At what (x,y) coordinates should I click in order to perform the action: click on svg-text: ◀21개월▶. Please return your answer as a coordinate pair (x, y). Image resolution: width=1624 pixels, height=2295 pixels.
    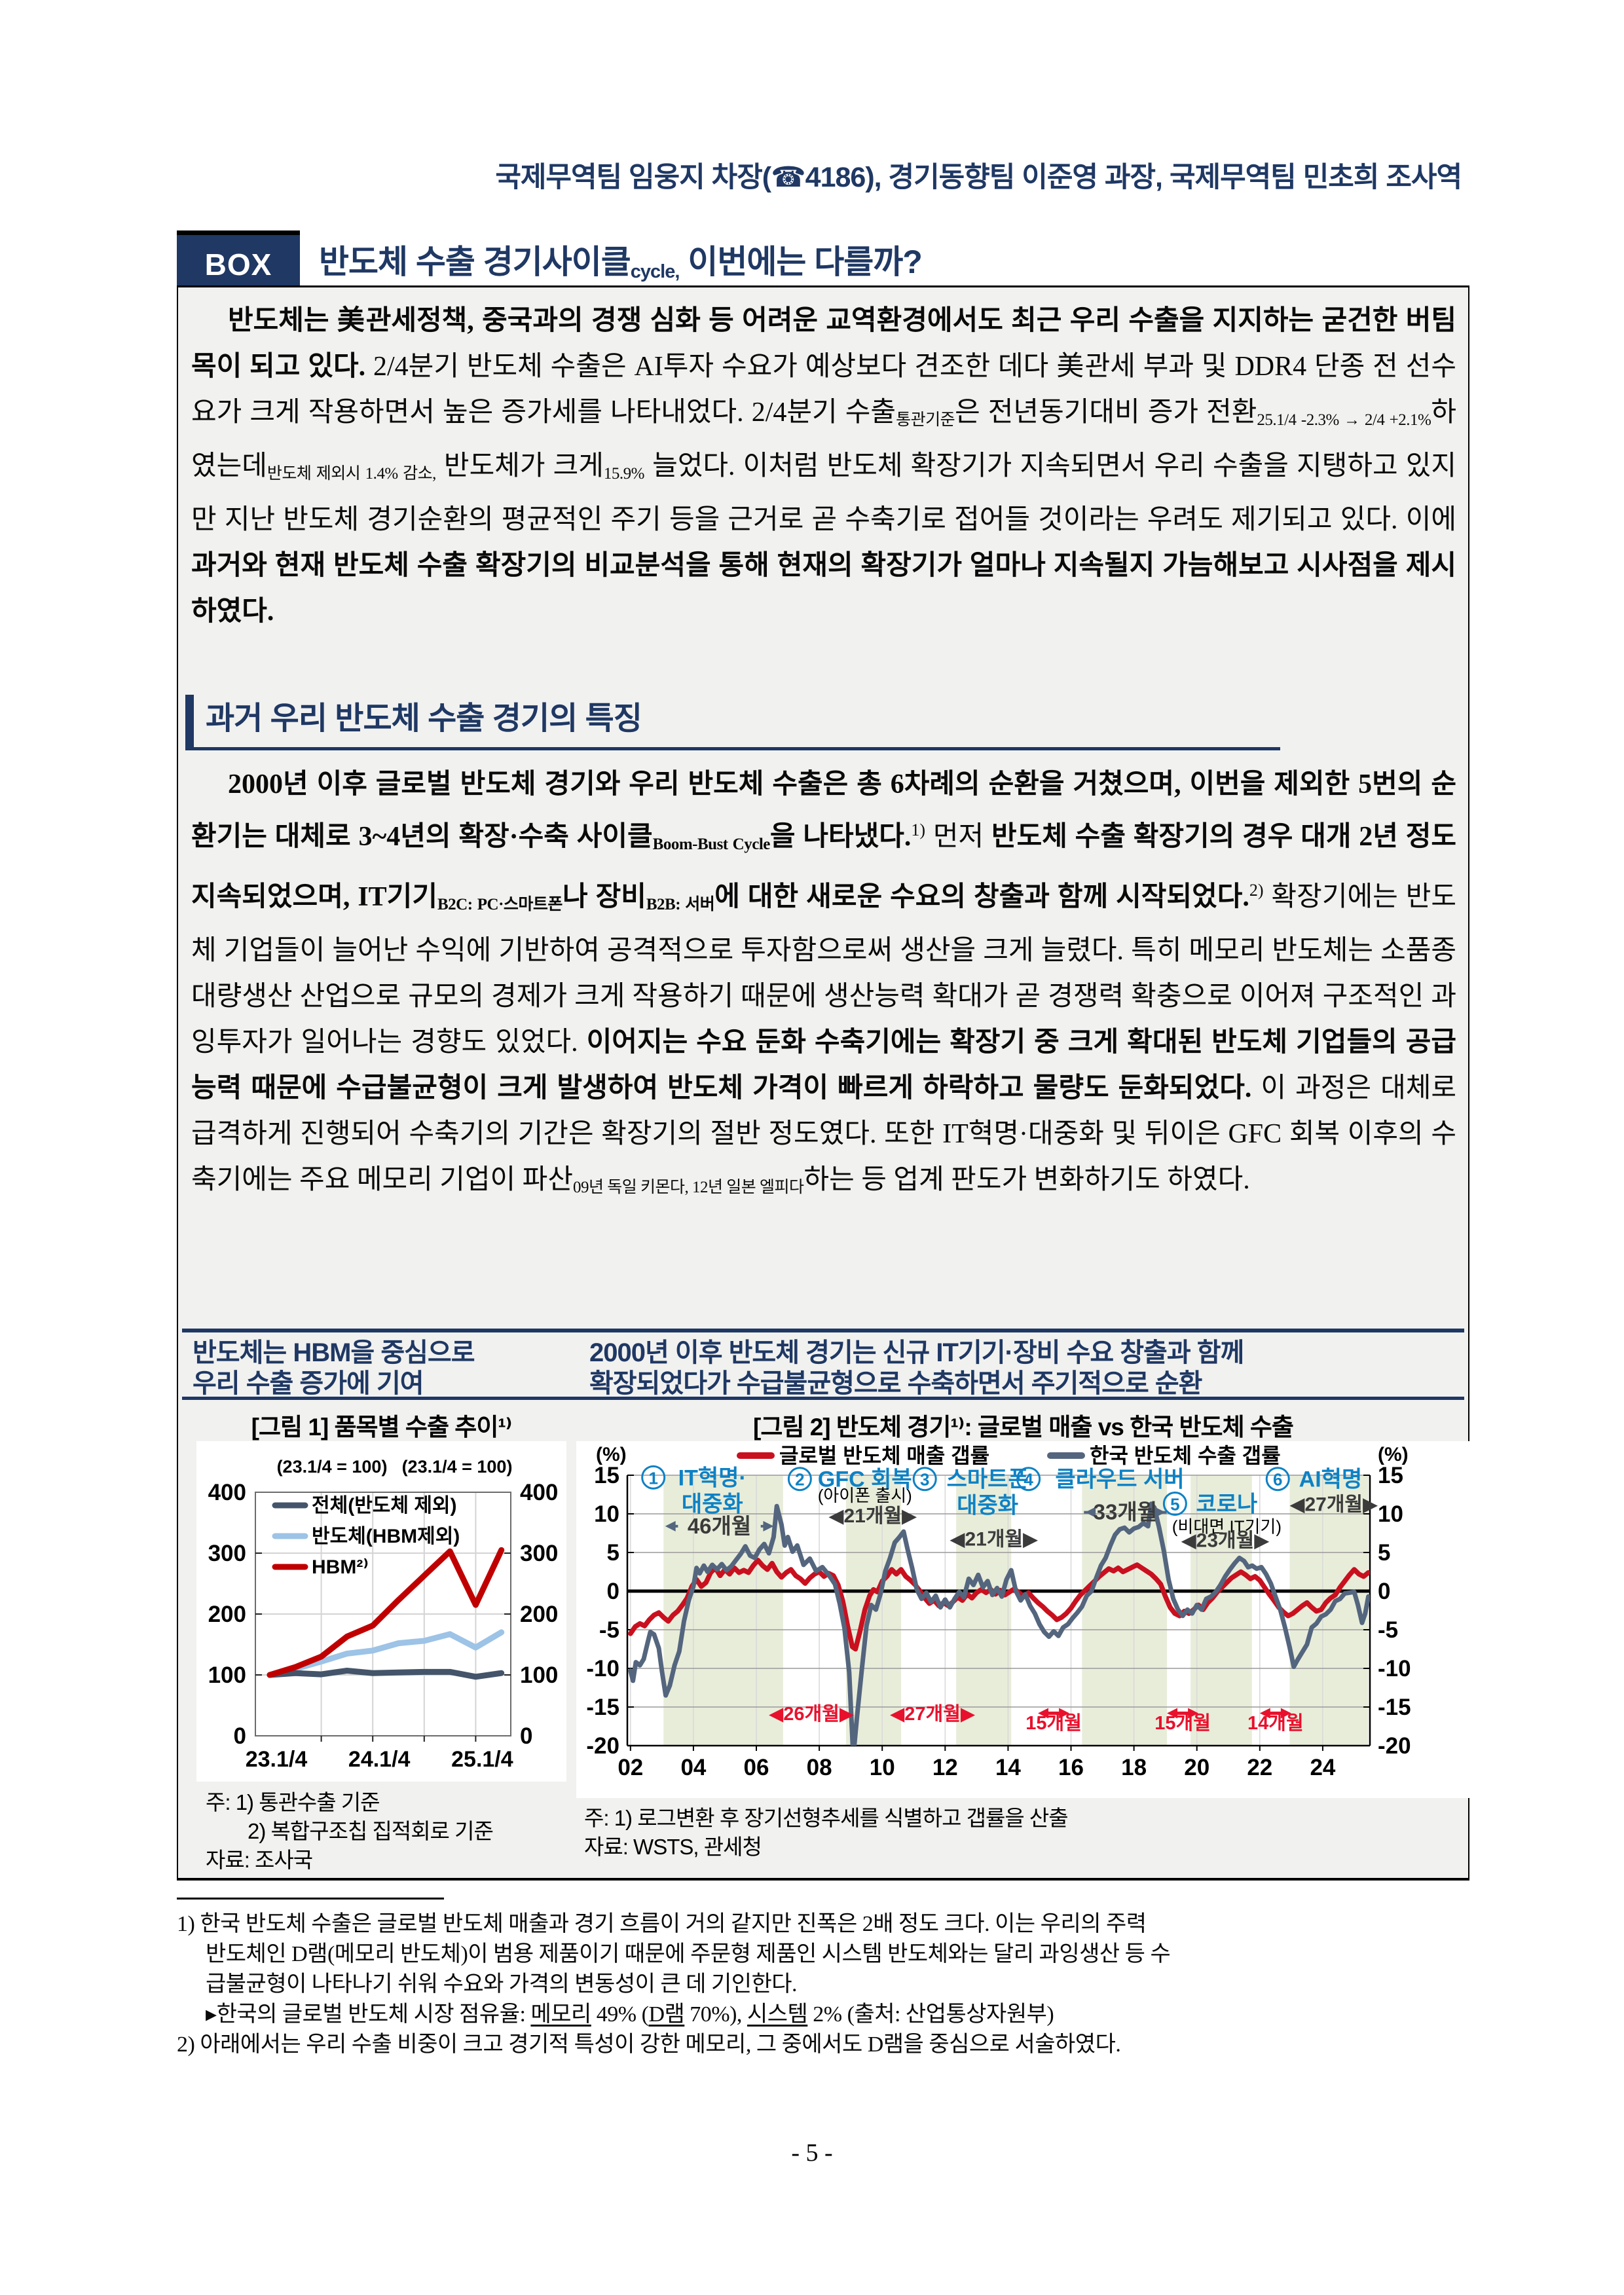
    Looking at the image, I should click on (872, 1516).